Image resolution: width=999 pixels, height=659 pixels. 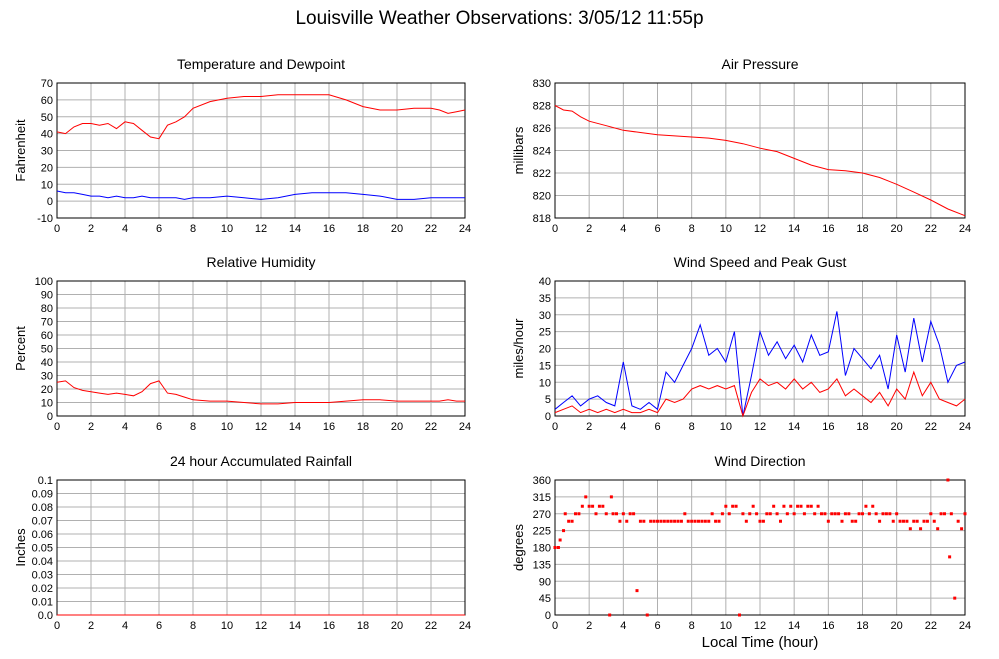 What do you see at coordinates (329, 626) in the screenshot?
I see `rain-x-tick-label: 16` at bounding box center [329, 626].